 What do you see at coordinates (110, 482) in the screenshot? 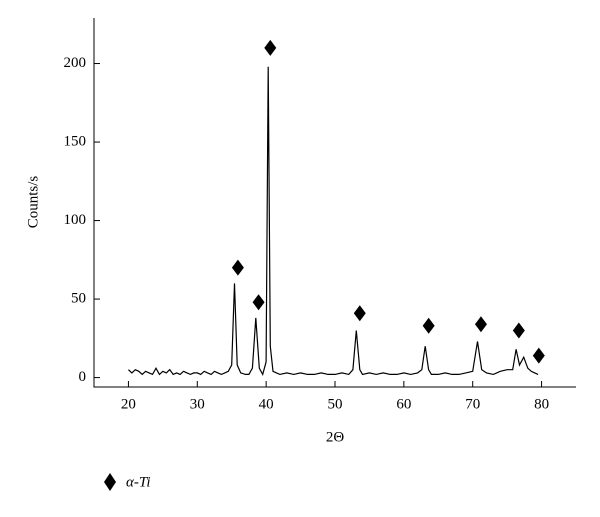
I see `legend-symbol` at bounding box center [110, 482].